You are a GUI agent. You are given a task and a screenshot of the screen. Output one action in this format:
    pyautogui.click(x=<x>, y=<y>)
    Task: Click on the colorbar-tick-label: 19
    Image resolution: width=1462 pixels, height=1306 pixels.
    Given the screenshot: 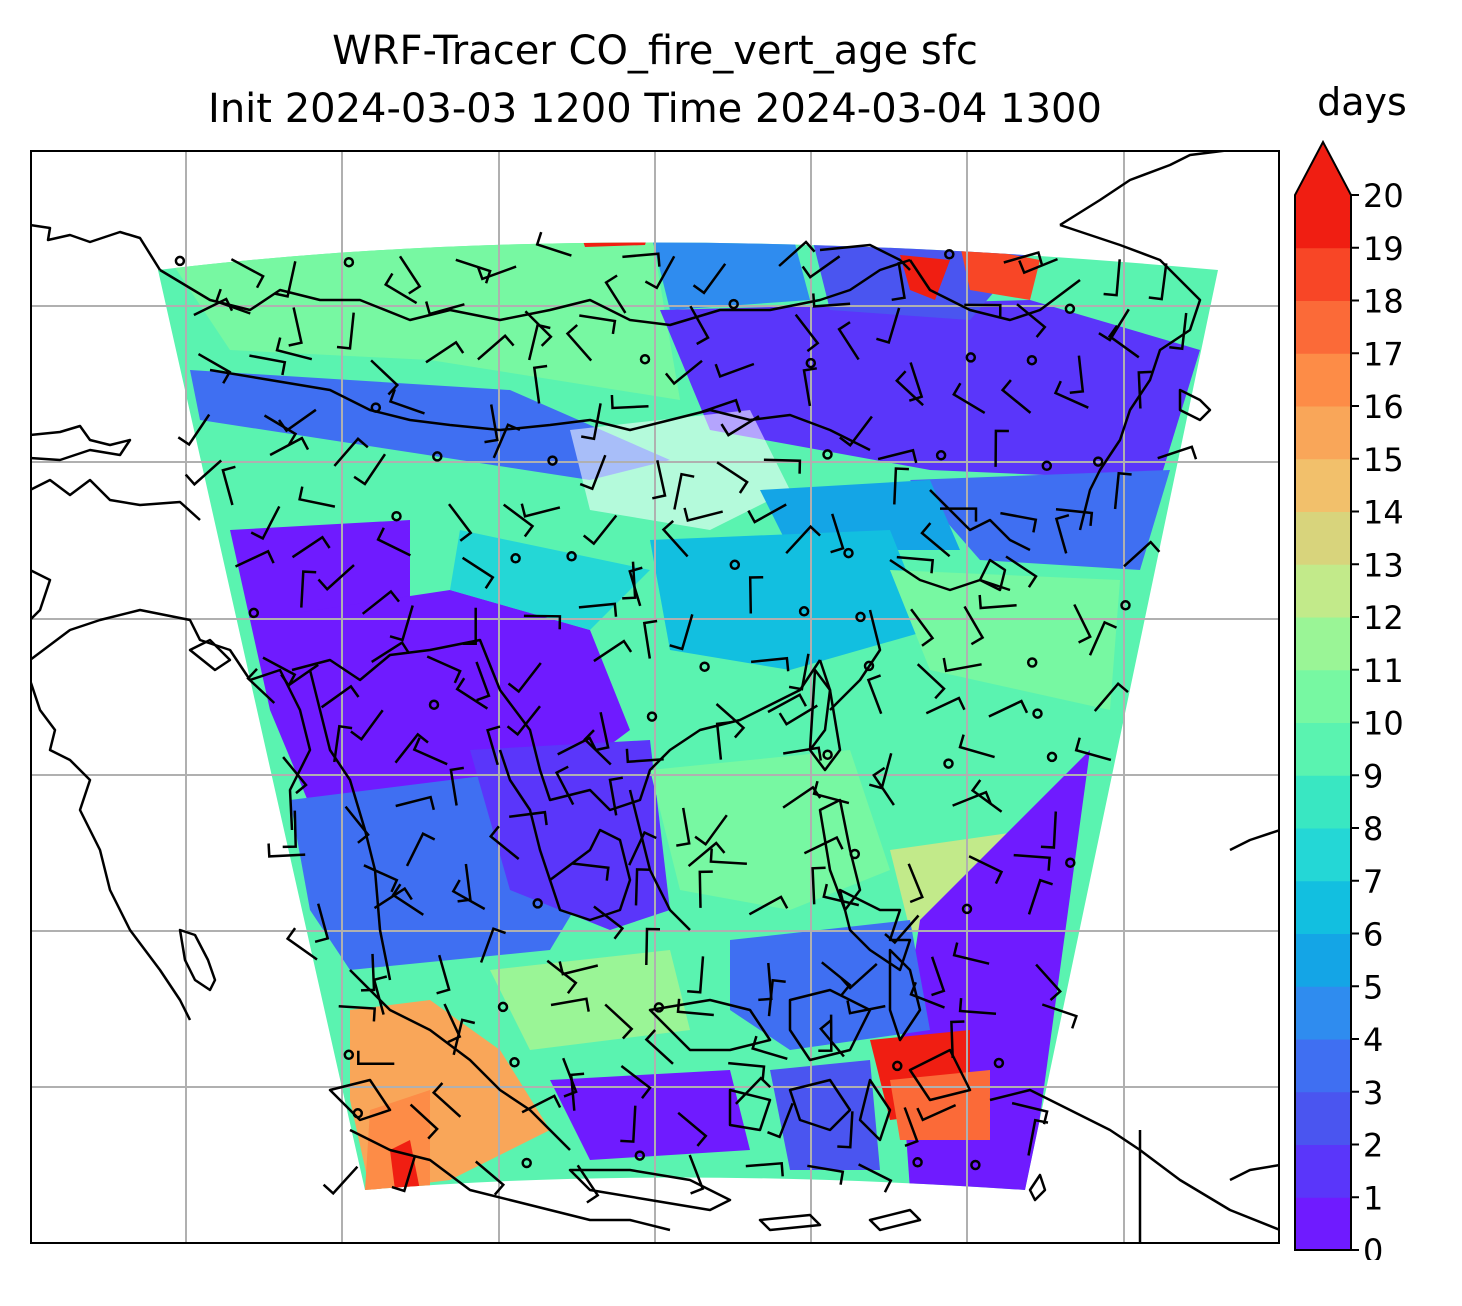 What is the action you would take?
    pyautogui.click(x=1383, y=249)
    